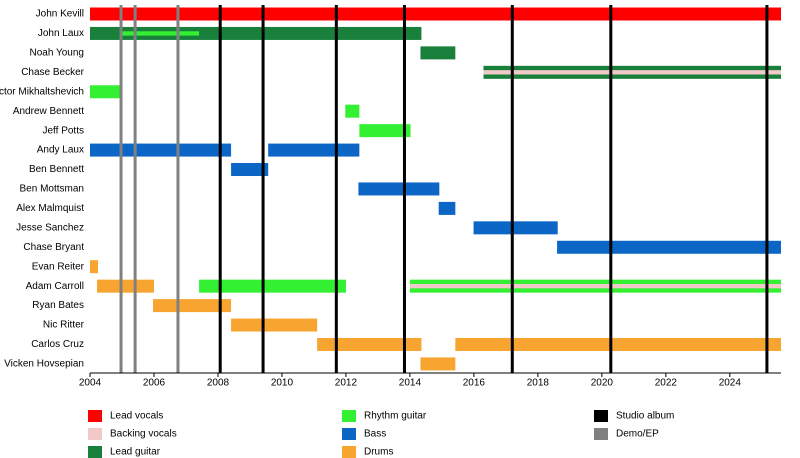 Image resolution: width=800 pixels, height=458 pixels. Describe the element at coordinates (58, 305) in the screenshot. I see `y-tick-label: Ryan Bates` at that location.